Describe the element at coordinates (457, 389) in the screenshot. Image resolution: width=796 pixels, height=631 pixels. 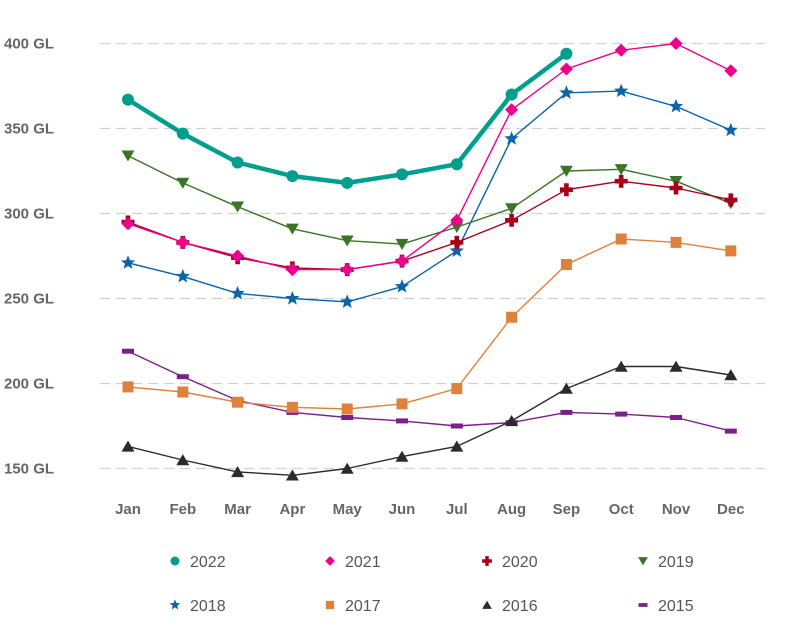
I see `data-point-2017-Jul` at that location.